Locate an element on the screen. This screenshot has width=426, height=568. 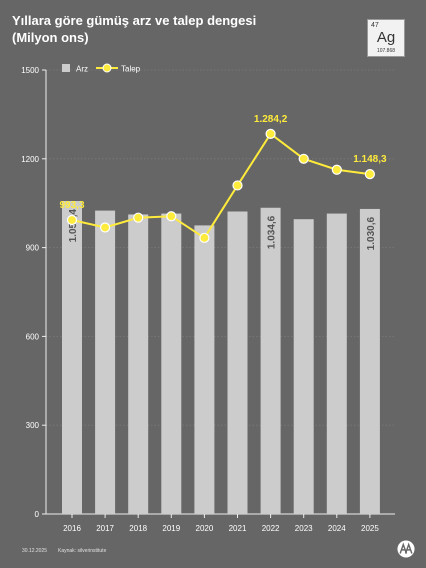
x-tick-label: 2019 is located at coordinates (171, 528).